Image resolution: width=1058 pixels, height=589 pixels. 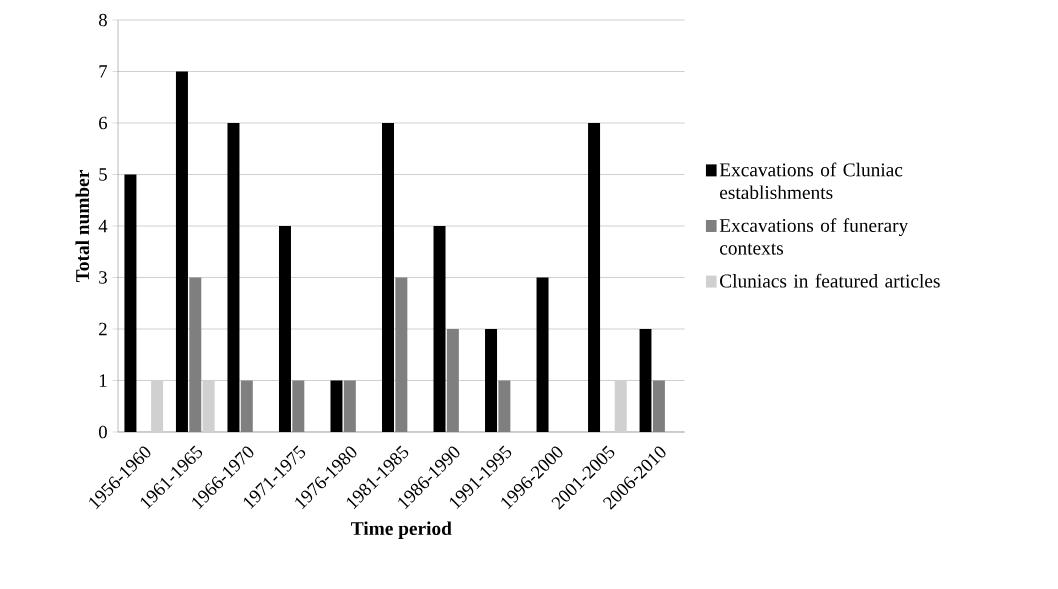 I want to click on legend-label: Cluniacs in featured articles, so click(x=830, y=280).